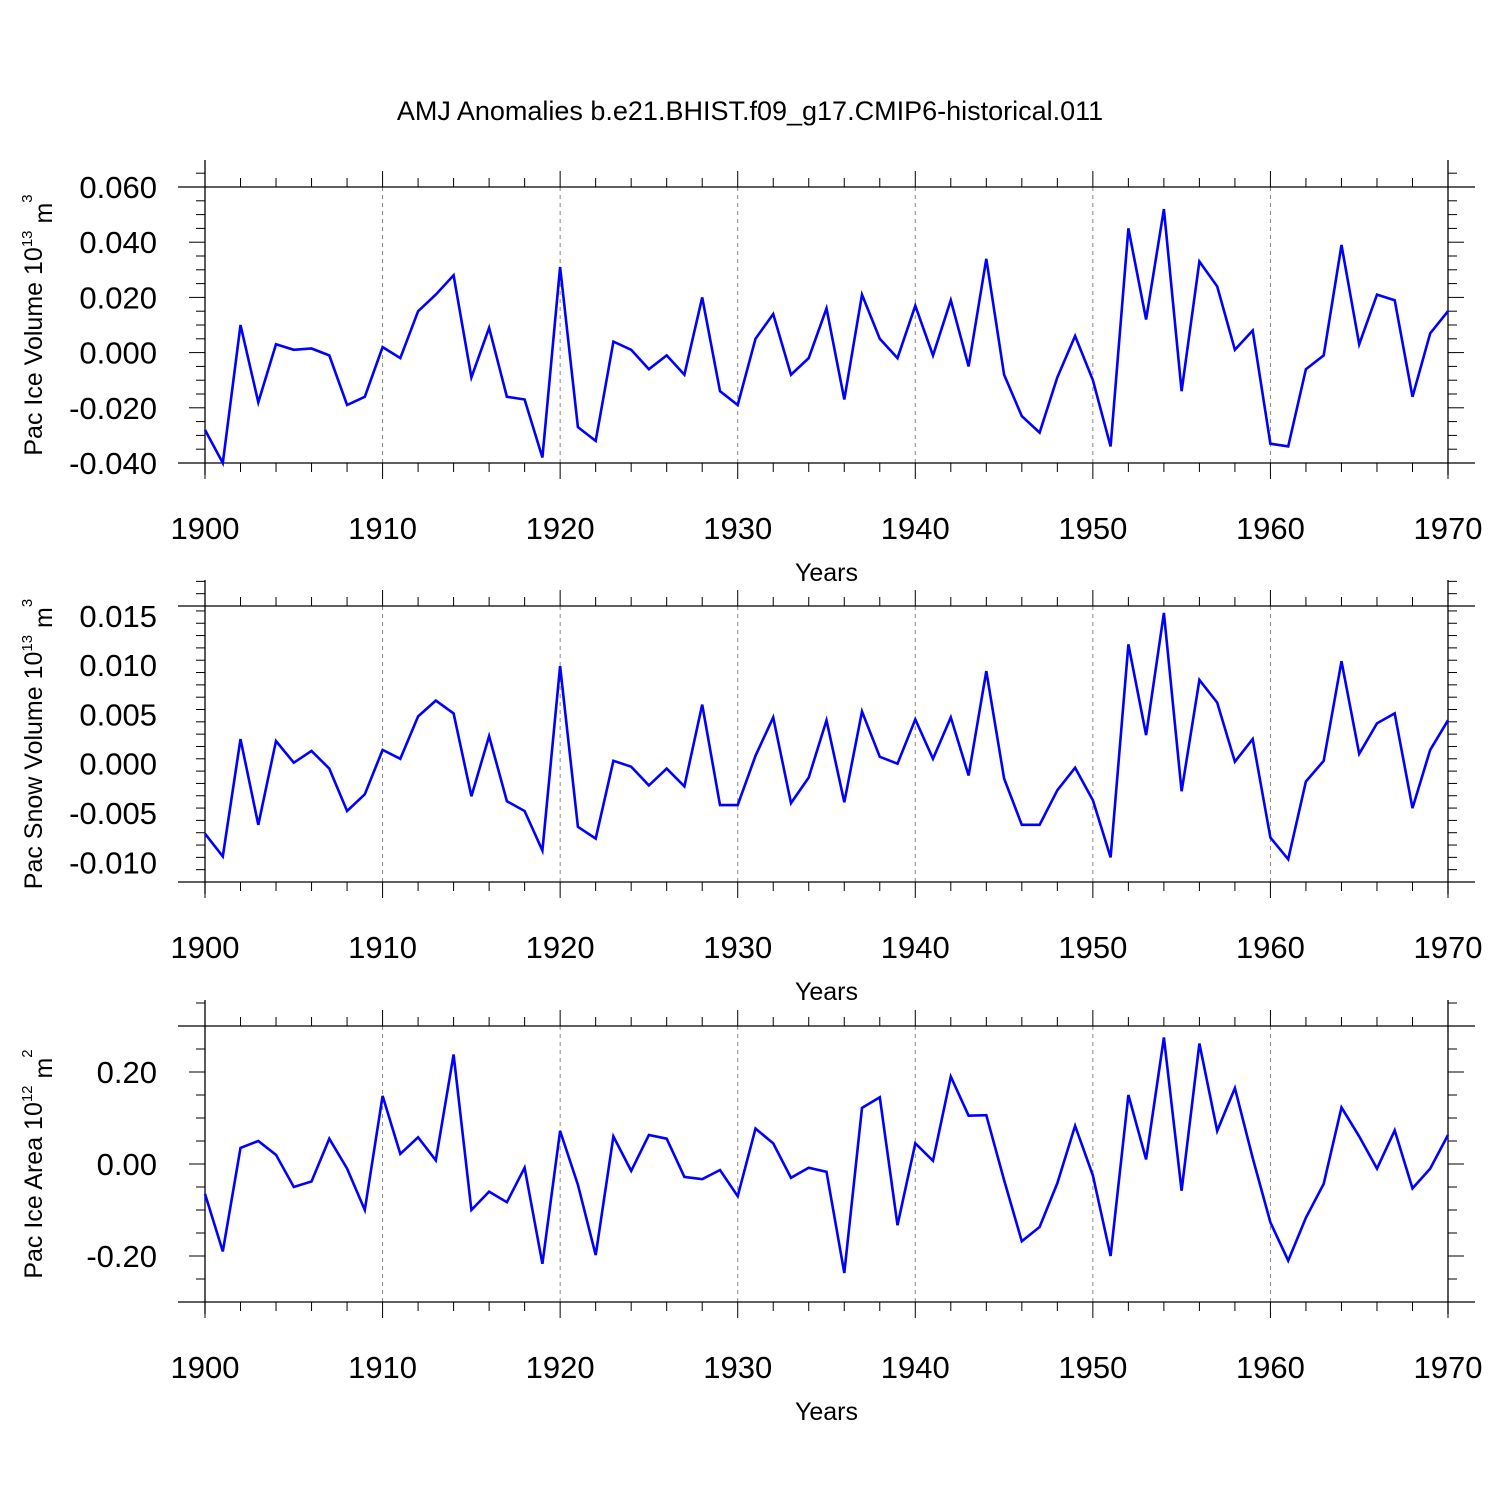 This screenshot has width=1500, height=1500. I want to click on y-axis-label: Pac Ice Volume 1013 m3, so click(38, 324).